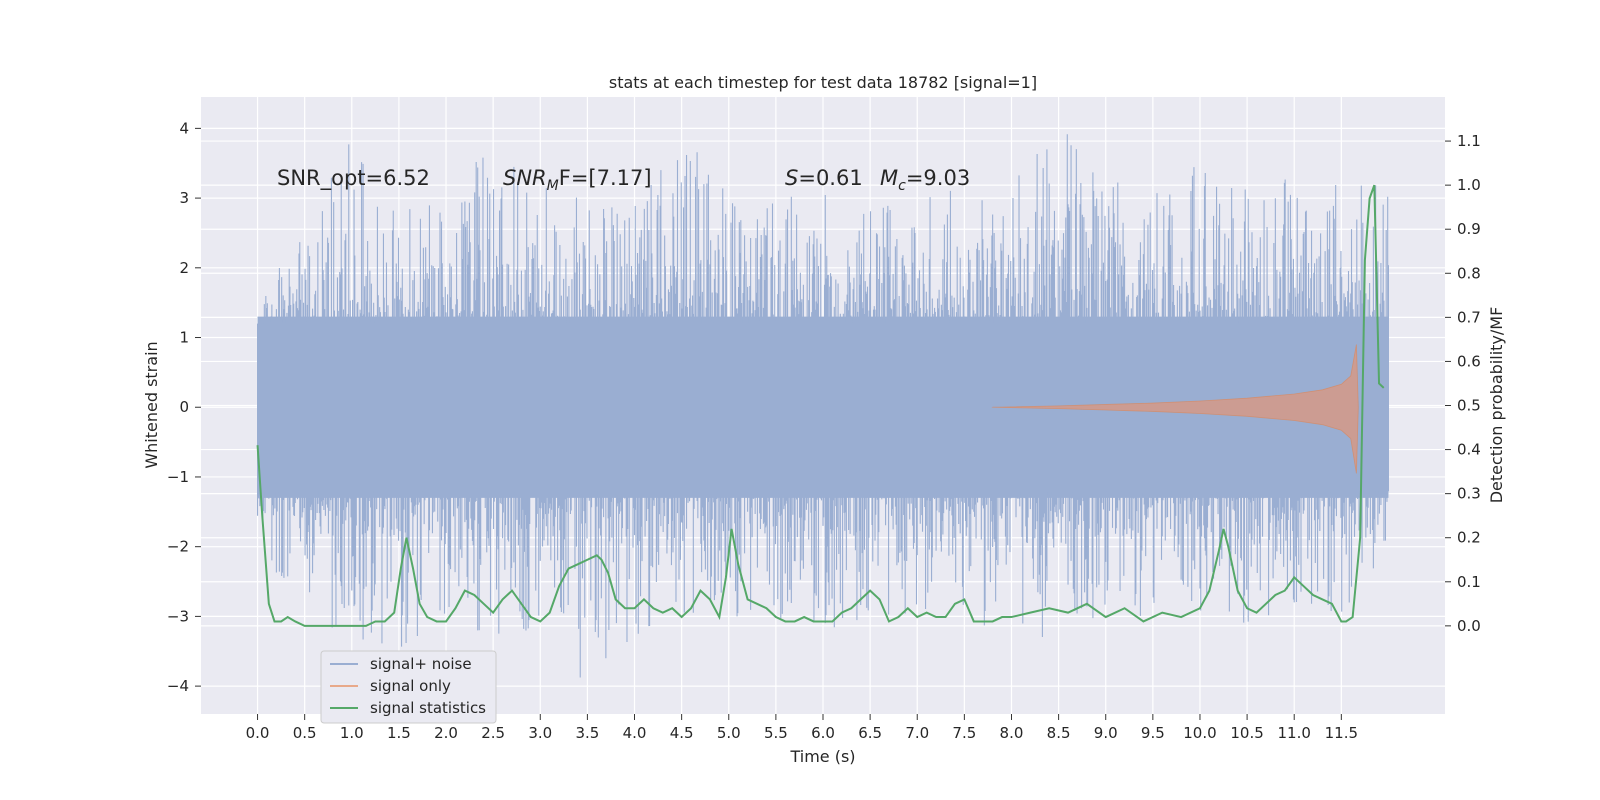 This screenshot has height=800, width=1600. Describe the element at coordinates (184, 338) in the screenshot. I see `y-left-tick-label: 1` at that location.